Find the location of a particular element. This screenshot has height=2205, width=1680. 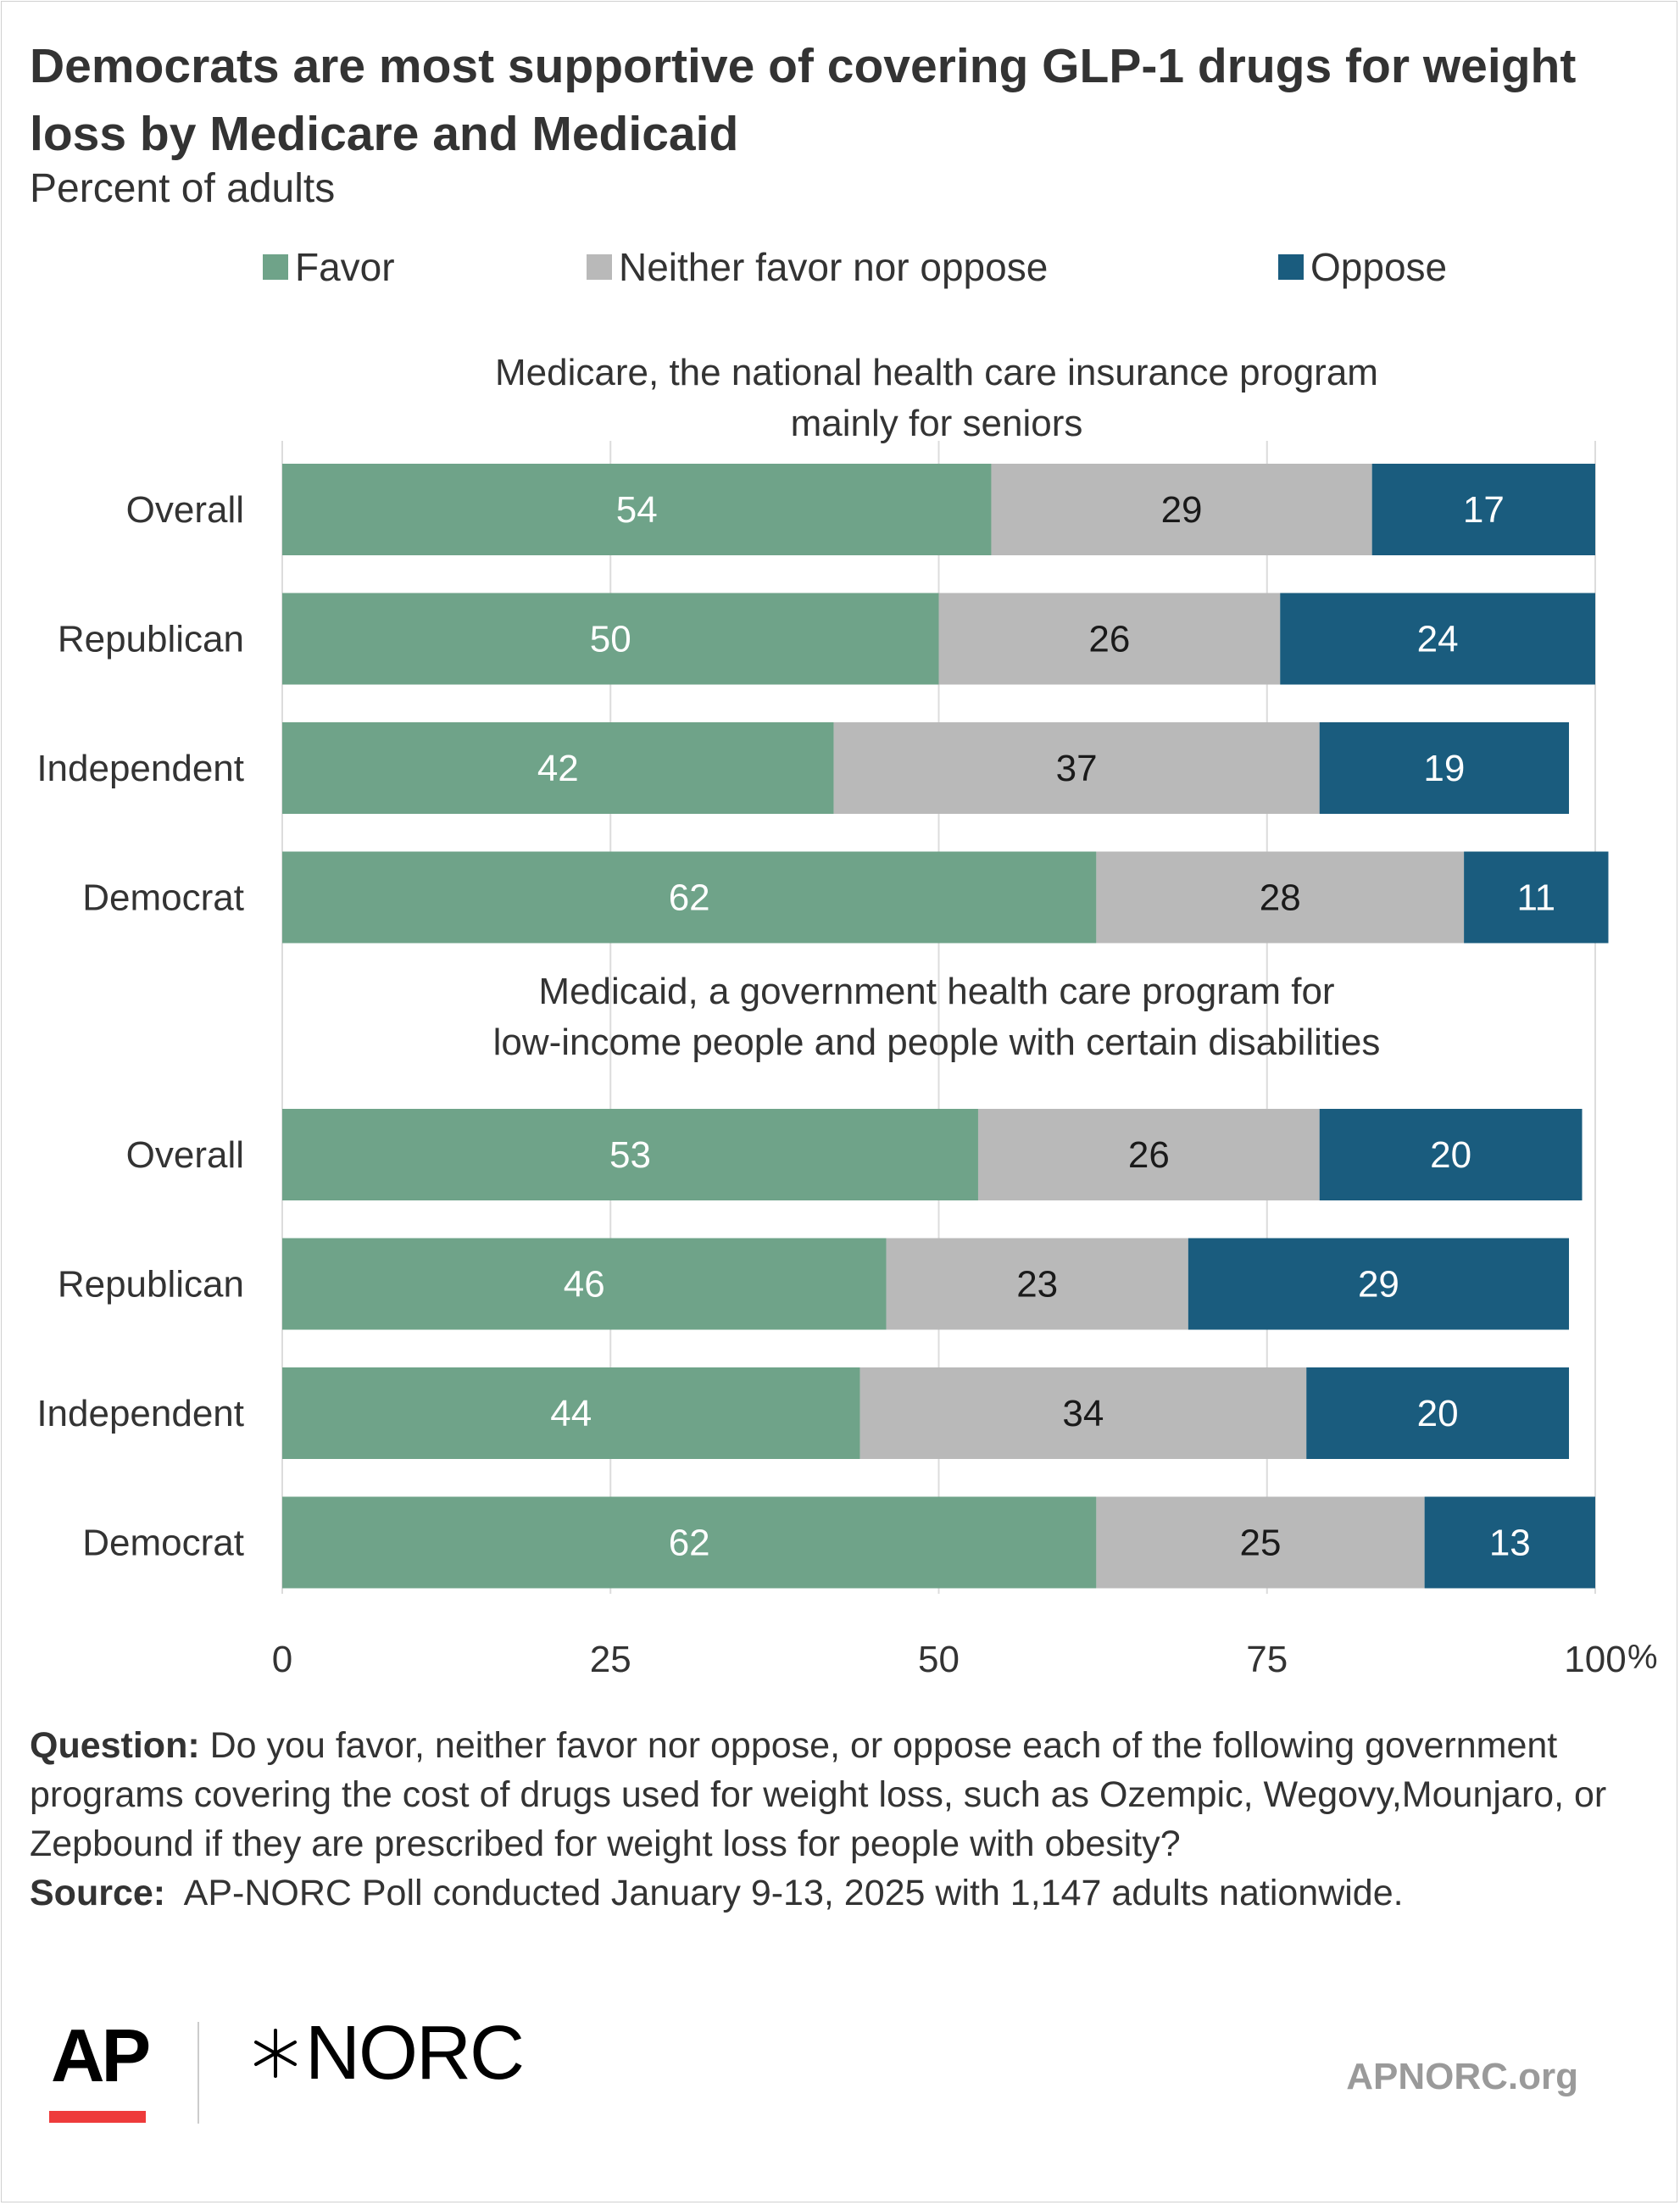

legend-item-oppose: Oppose is located at coordinates (1362, 267).